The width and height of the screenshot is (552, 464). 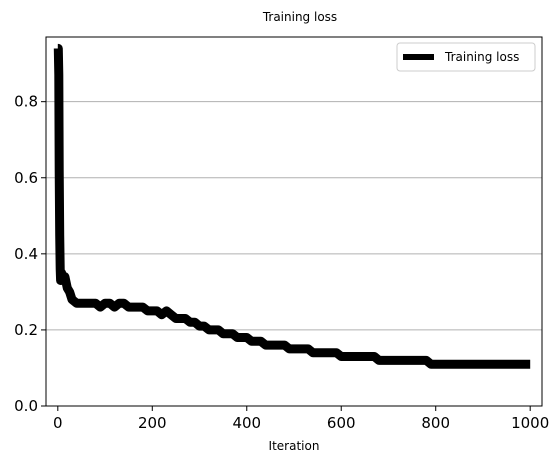 I want to click on y-tick-label: 0.6, so click(x=26, y=178).